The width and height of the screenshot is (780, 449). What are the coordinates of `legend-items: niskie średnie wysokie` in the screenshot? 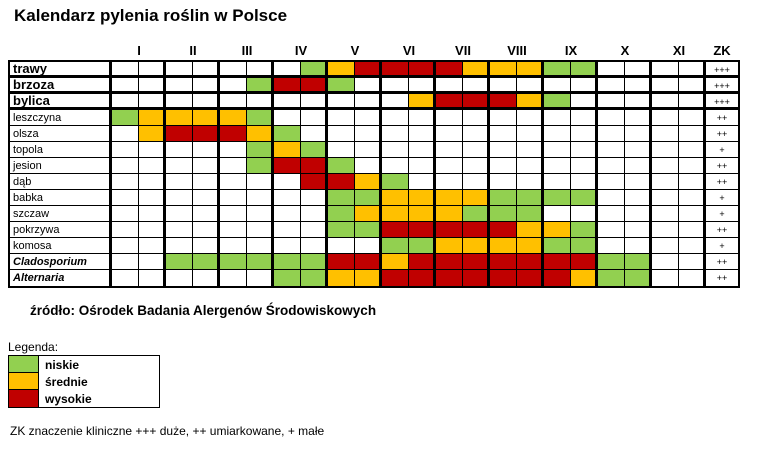 It's located at (84, 381).